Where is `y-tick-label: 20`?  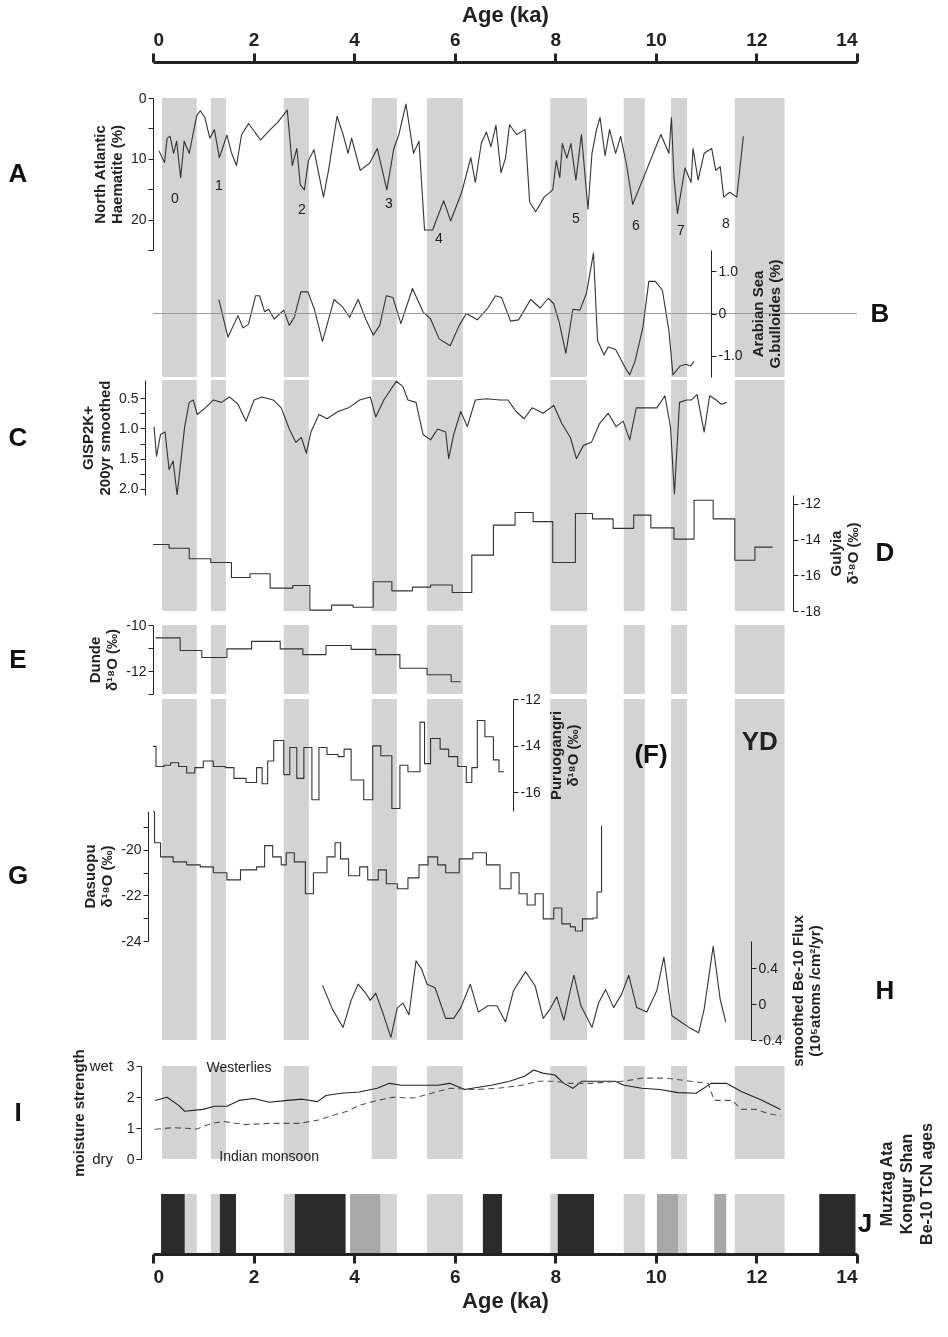
y-tick-label: 20 is located at coordinates (138, 219).